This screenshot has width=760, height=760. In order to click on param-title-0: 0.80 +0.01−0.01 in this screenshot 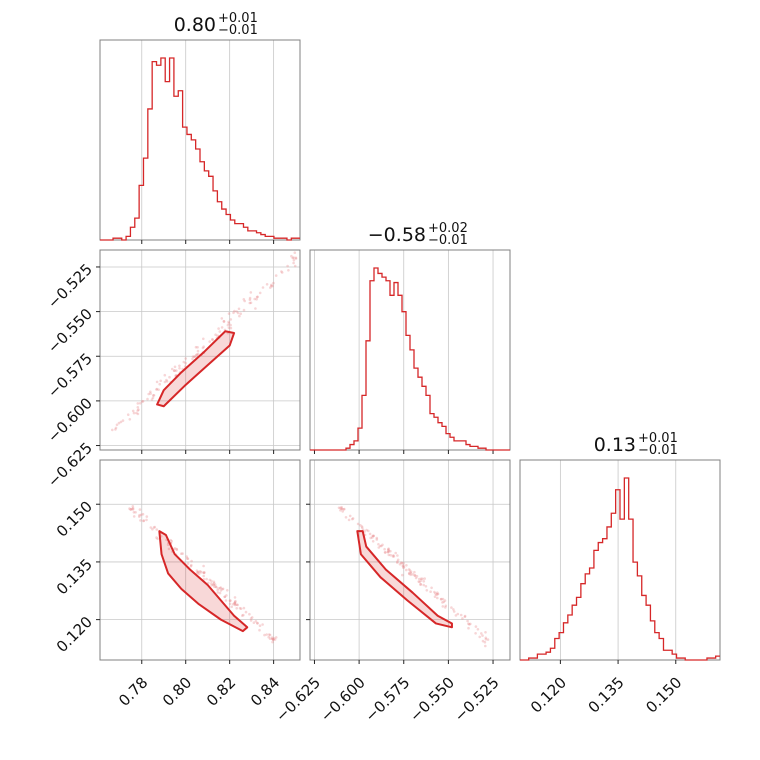, I will do `click(216, 24)`.